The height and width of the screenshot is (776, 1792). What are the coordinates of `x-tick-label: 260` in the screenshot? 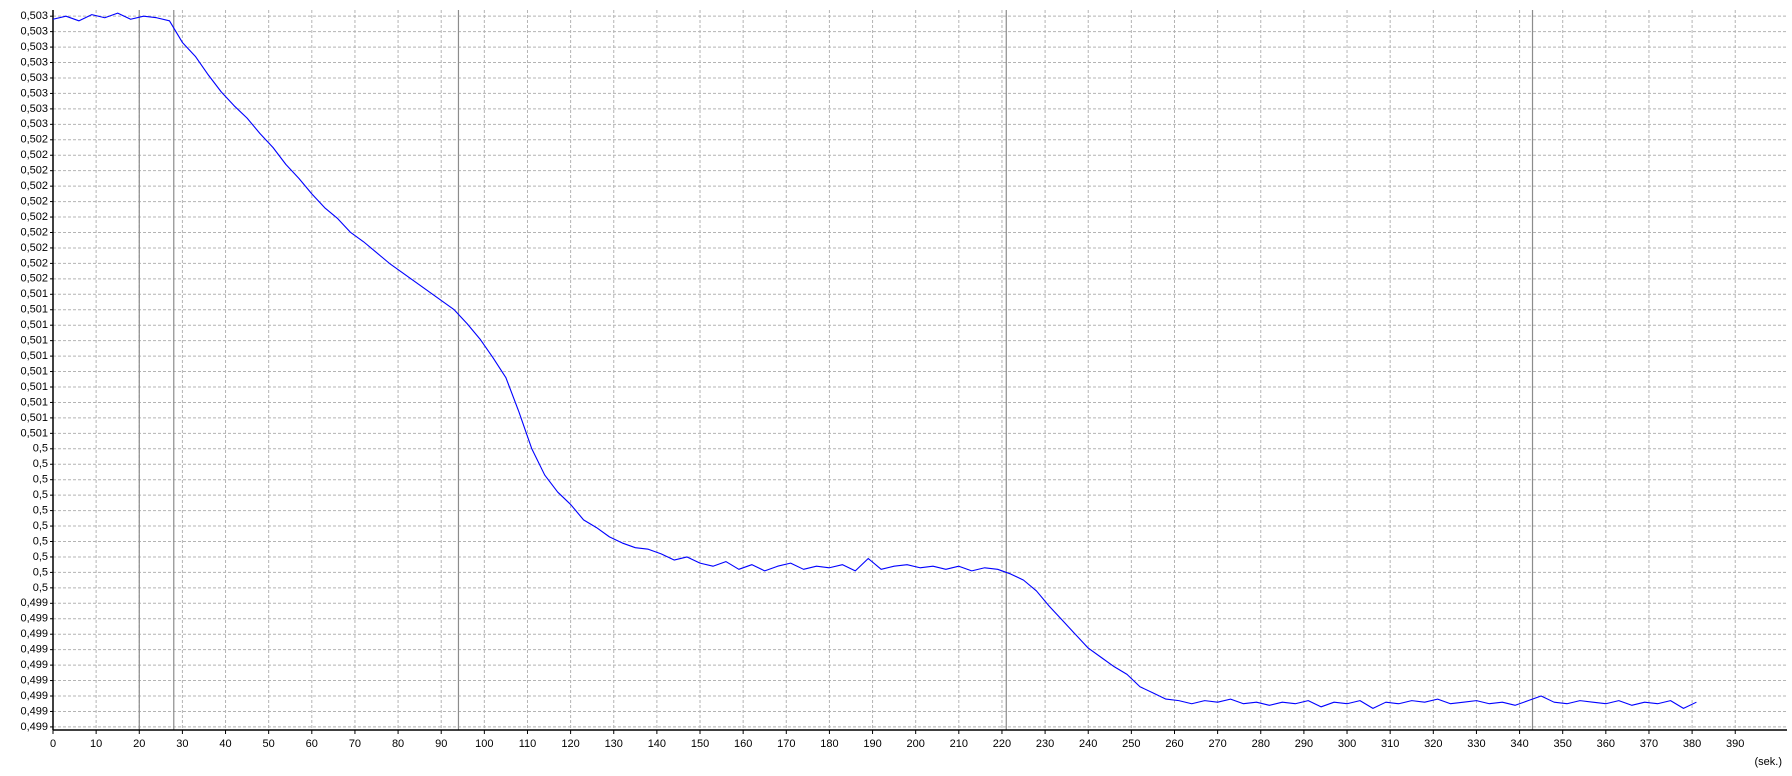 It's located at (1174, 744).